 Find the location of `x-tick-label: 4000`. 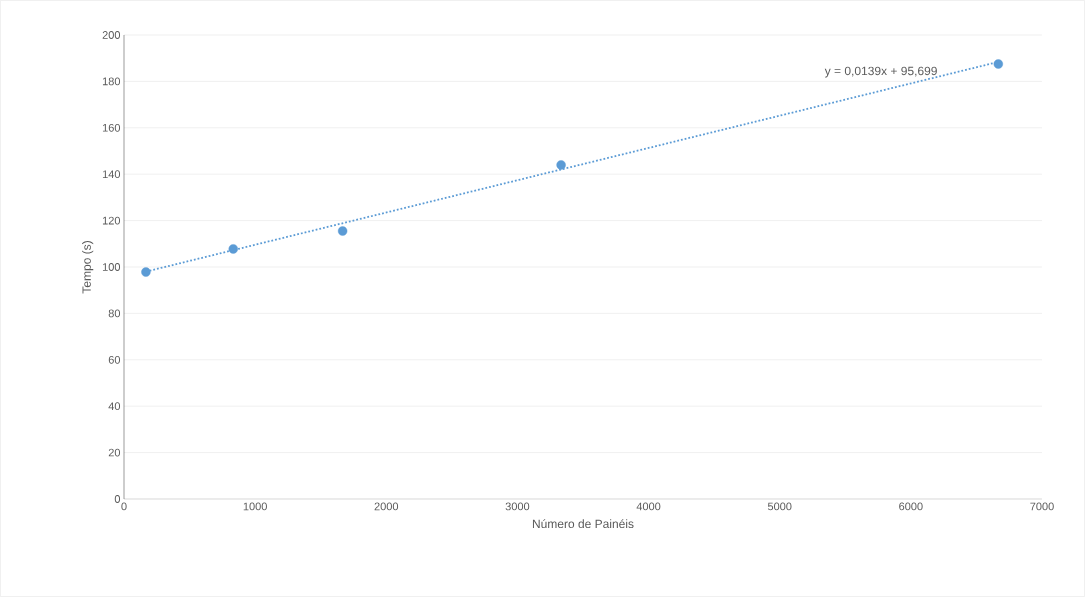

x-tick-label: 4000 is located at coordinates (648, 506).